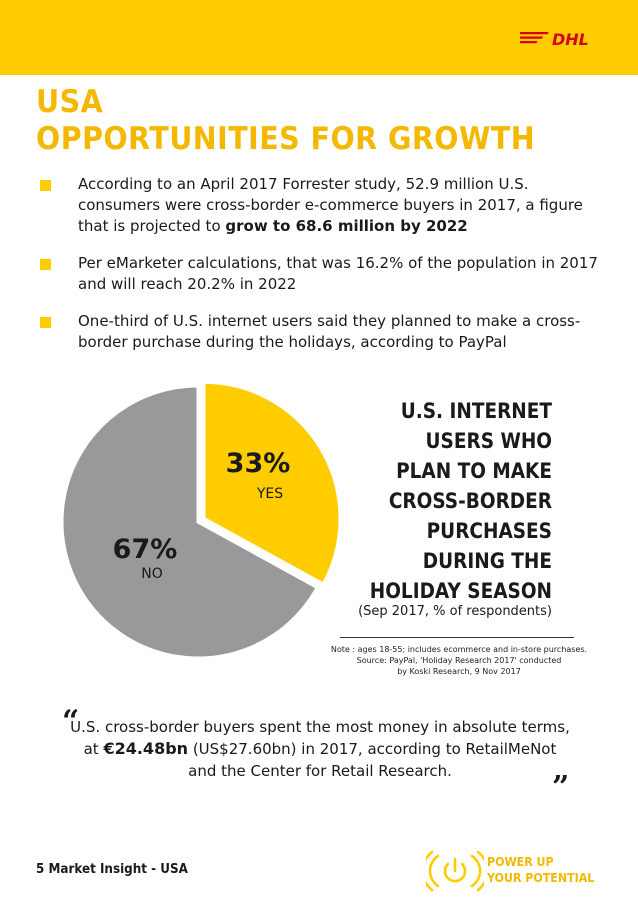 This screenshot has height=903, width=638. I want to click on bullet-bold-text: grow to 68.6 million by 2022, so click(346, 226).